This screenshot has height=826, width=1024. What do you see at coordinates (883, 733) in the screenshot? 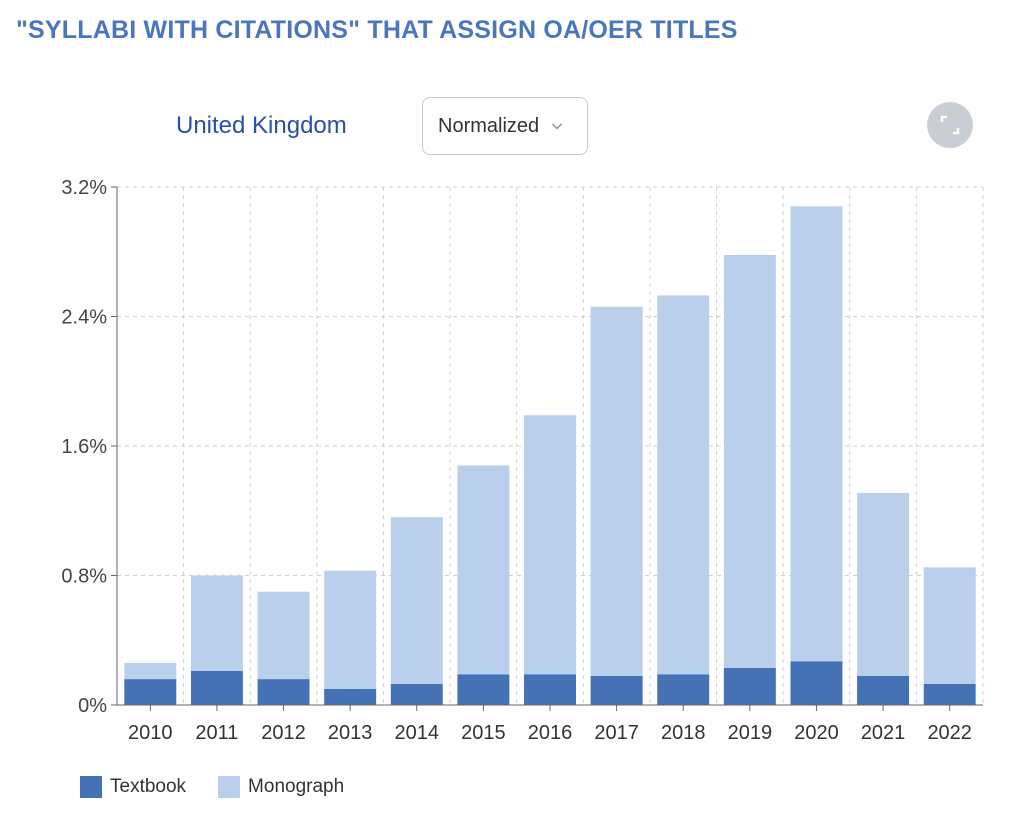
I see `x-tick-label: 2021` at bounding box center [883, 733].